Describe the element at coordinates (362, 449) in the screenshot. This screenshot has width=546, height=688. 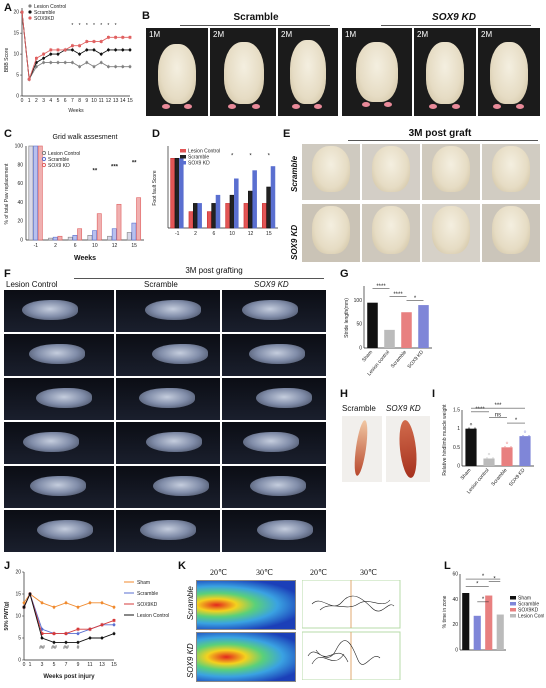
I see `muscle-scramble` at that location.